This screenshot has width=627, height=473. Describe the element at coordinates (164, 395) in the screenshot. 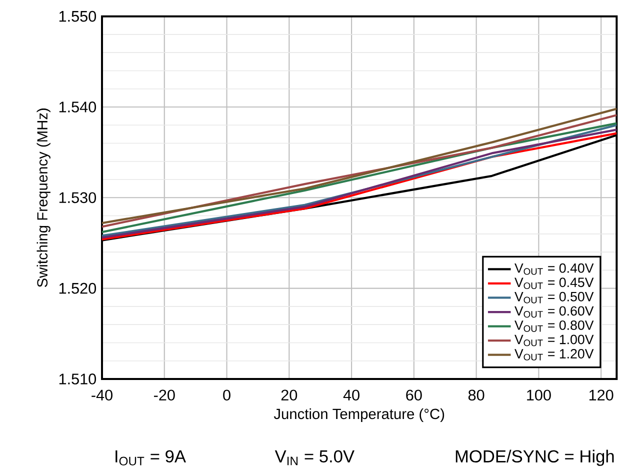

I see `x-tick-label: -20` at that location.